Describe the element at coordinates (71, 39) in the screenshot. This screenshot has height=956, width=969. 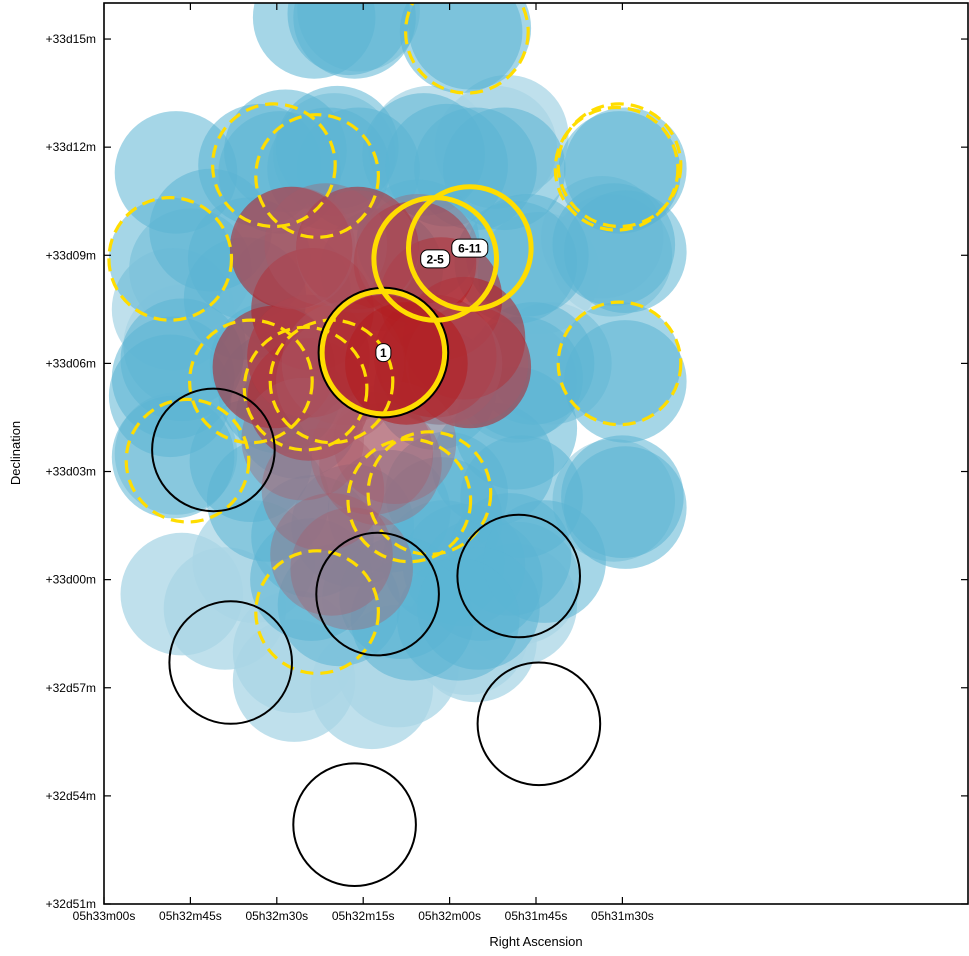
I see `y-tick-label: +33d15m` at that location.